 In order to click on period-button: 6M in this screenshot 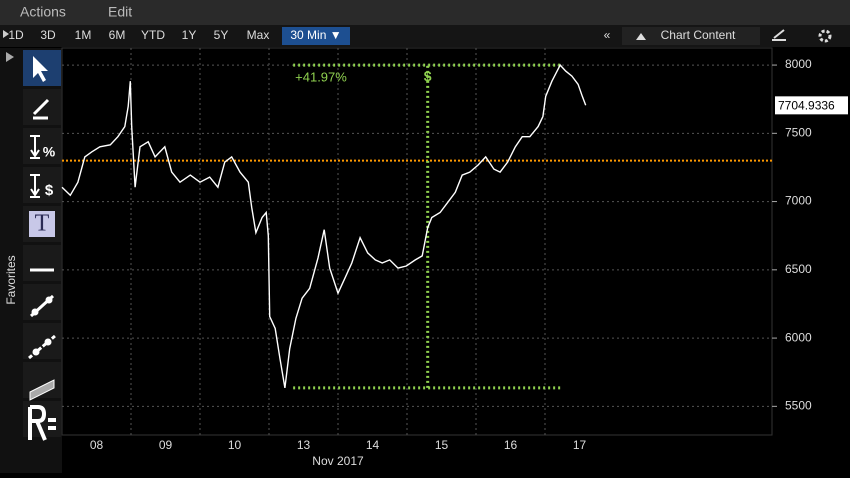, I will do `click(117, 35)`.